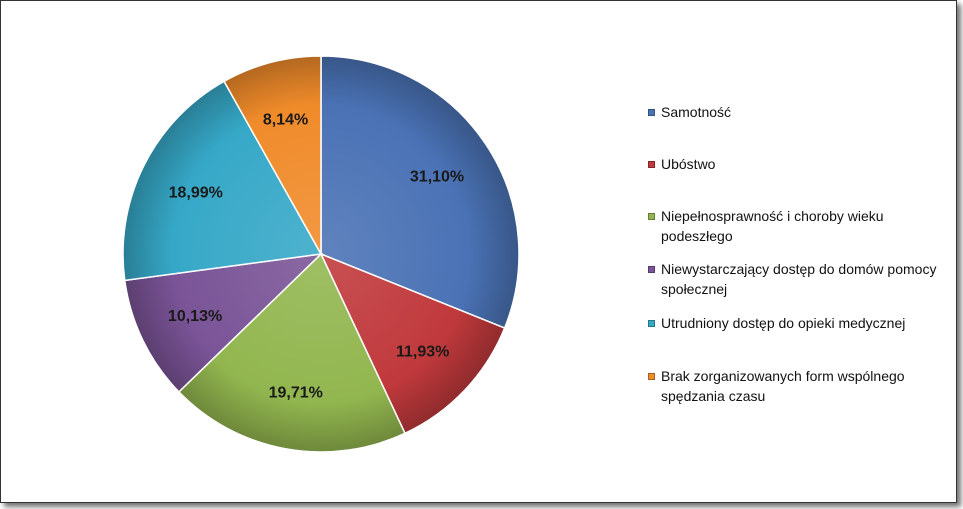 This screenshot has width=963, height=509. I want to click on slice-value-label: 11,93%, so click(422, 351).